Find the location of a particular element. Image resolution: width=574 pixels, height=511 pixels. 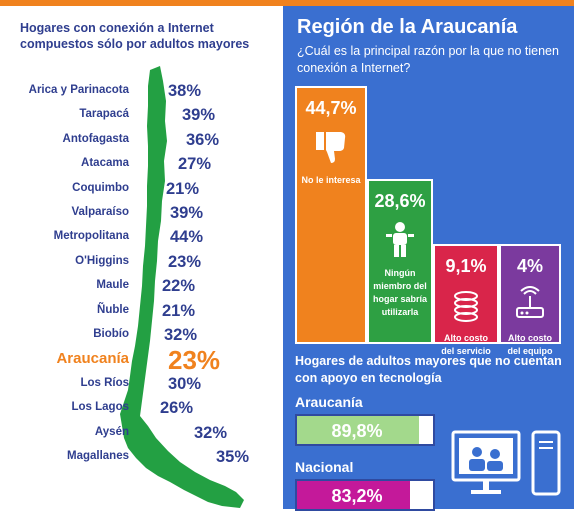

region-name: Valparaíso is located at coordinates (100, 212).